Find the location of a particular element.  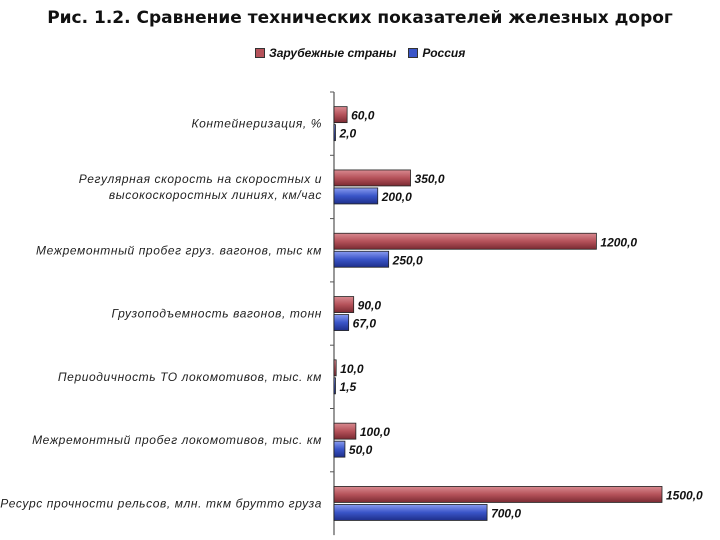

legend-label-russia: Россия is located at coordinates (444, 53).